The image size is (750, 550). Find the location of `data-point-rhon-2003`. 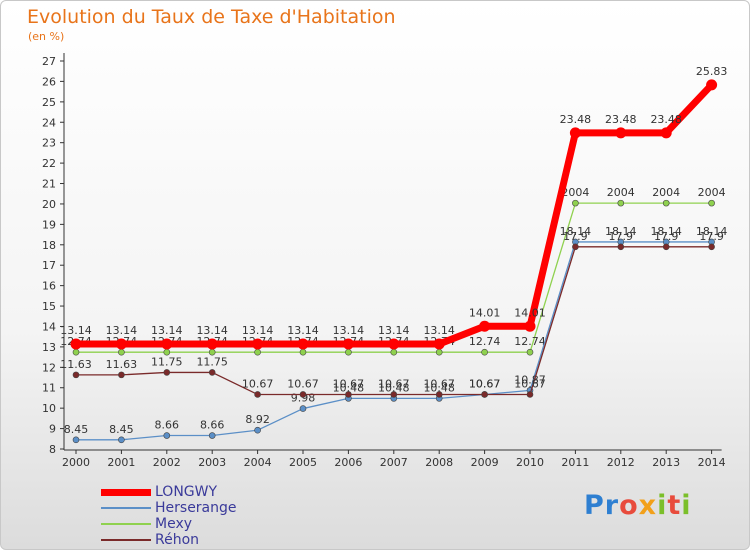

data-point-rhon-2003 is located at coordinates (212, 372).